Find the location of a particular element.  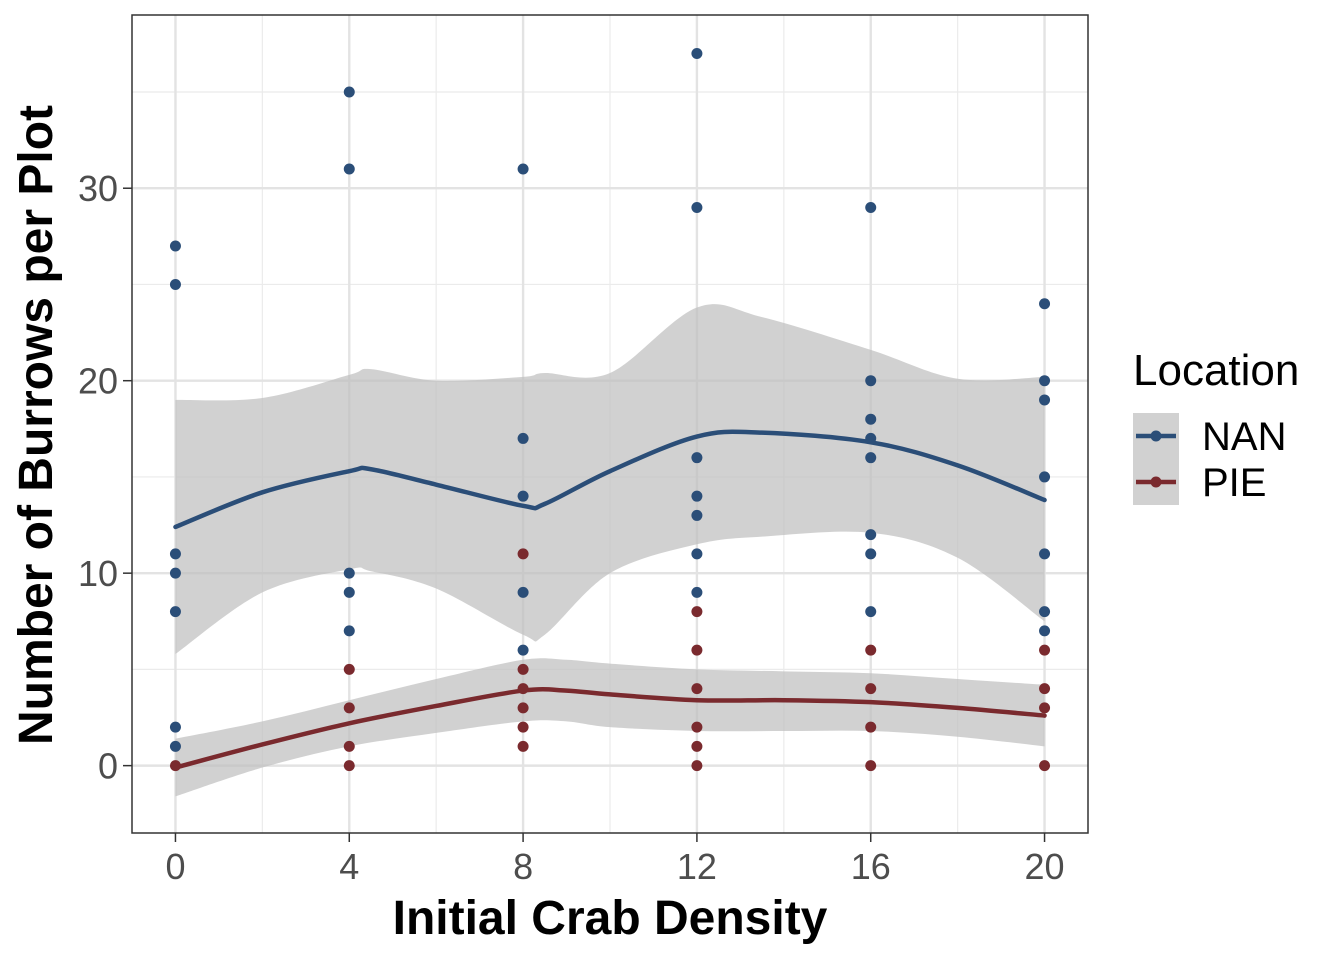

confidence-band-pie is located at coordinates (610, 727).